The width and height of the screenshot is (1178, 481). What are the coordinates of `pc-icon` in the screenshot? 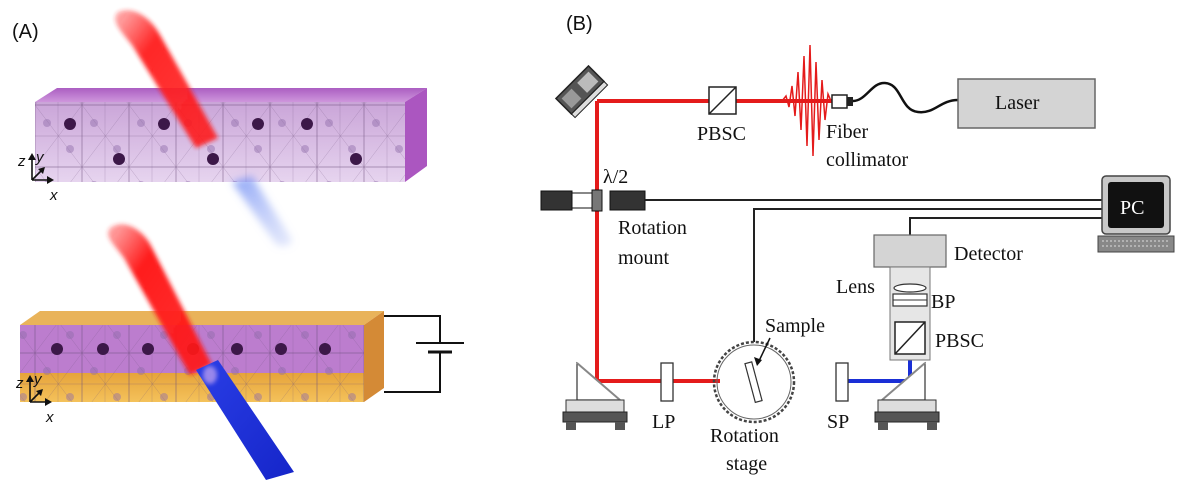 It's located at (1136, 214).